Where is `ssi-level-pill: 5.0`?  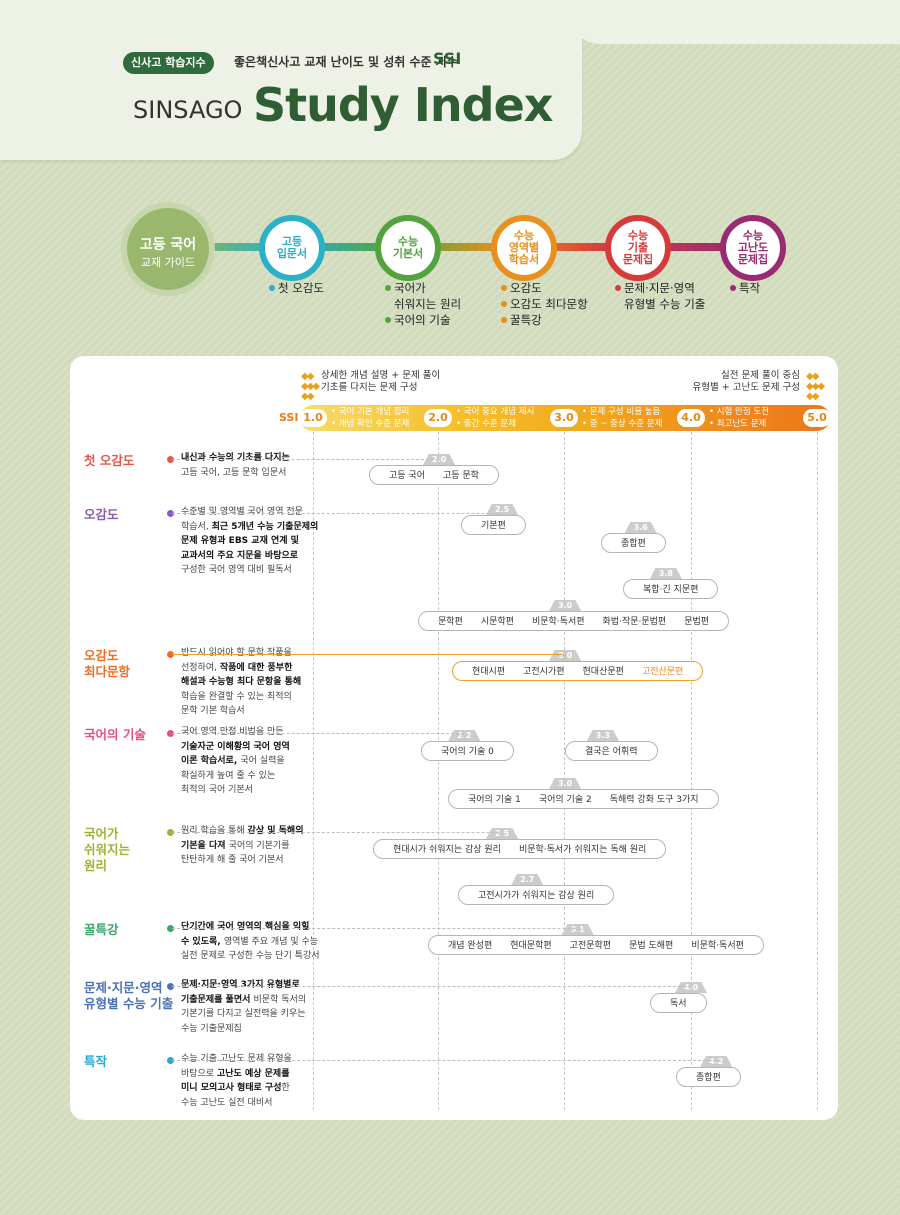
ssi-level-pill: 5.0 is located at coordinates (817, 418).